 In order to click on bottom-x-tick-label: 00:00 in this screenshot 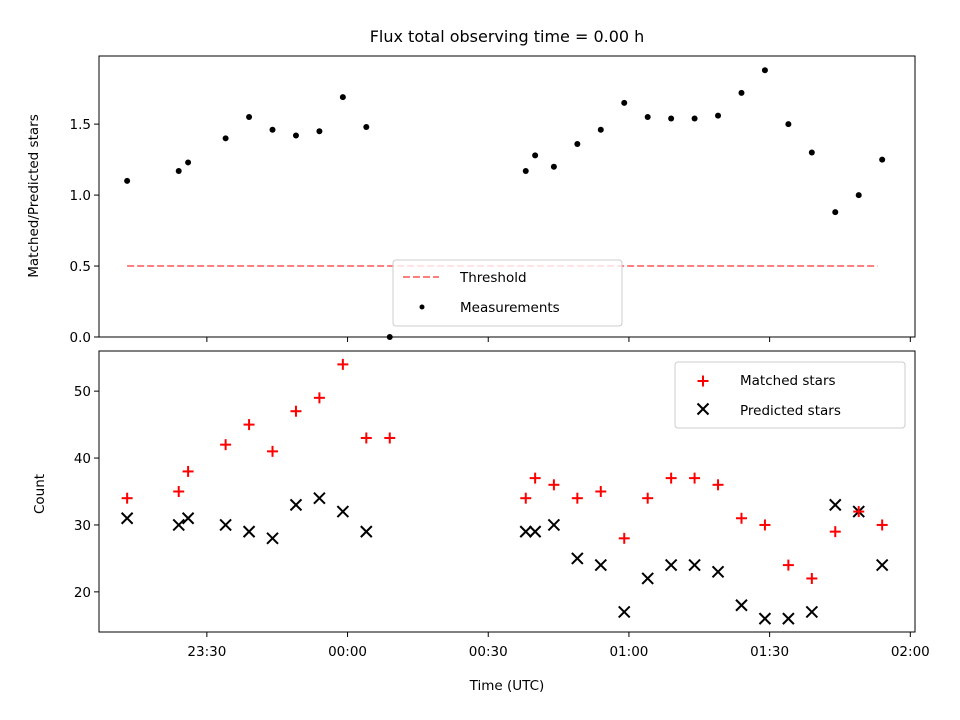, I will do `click(347, 652)`.